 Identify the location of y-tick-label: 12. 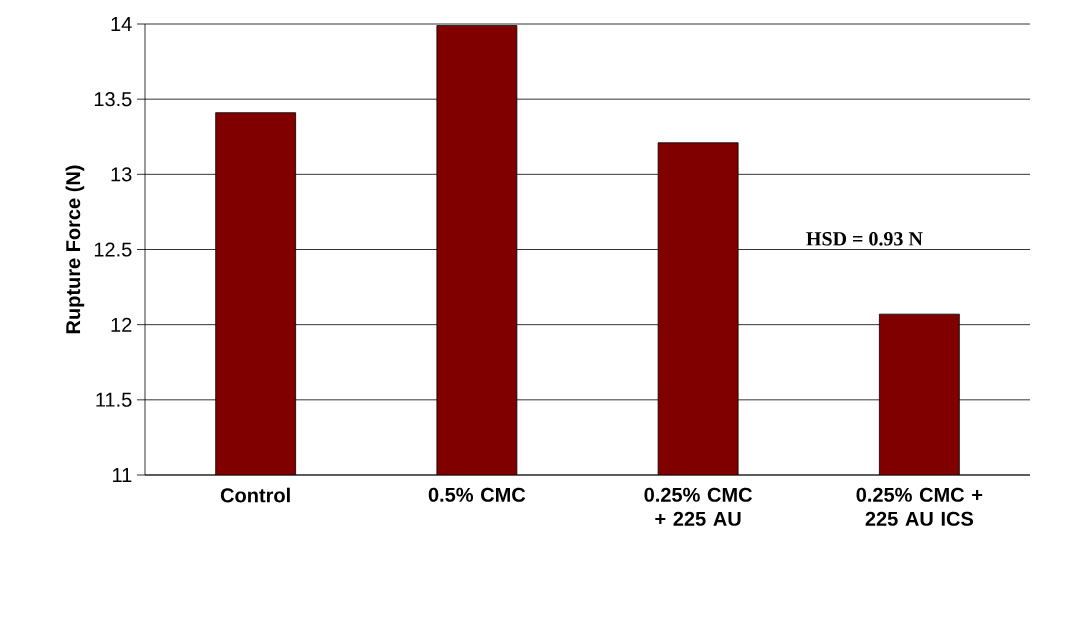
(121, 324).